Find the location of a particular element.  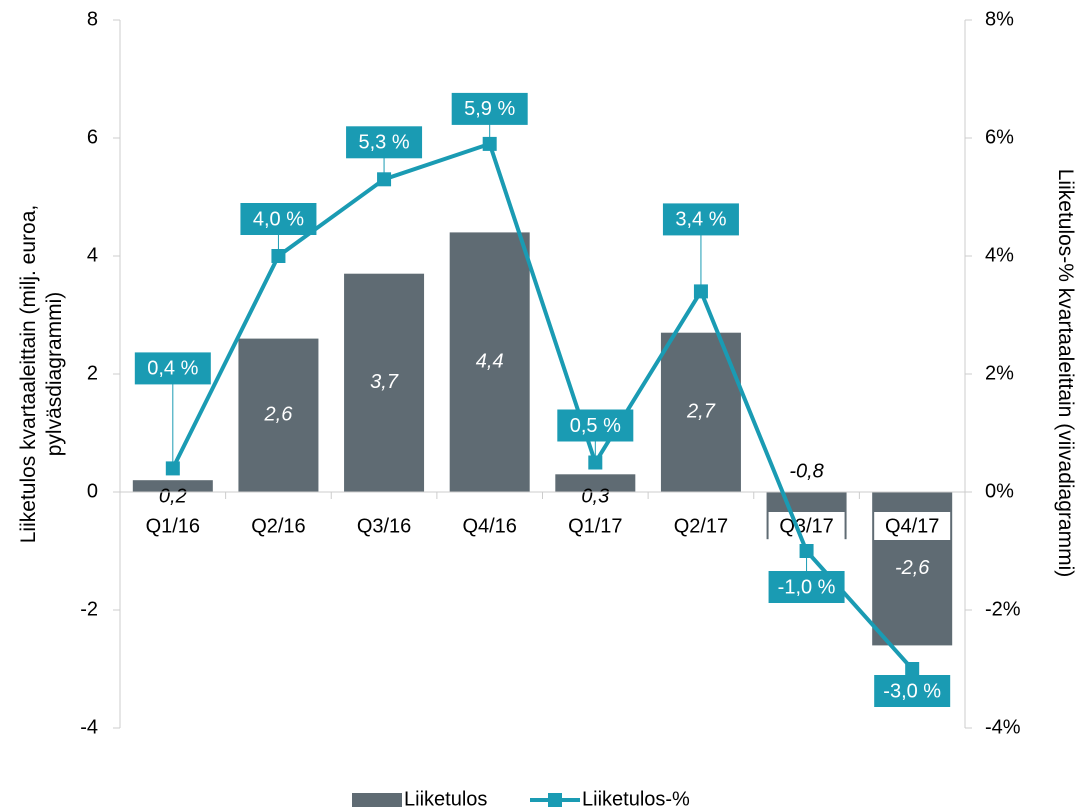

line-value-label: 5,9 % is located at coordinates (489, 109).